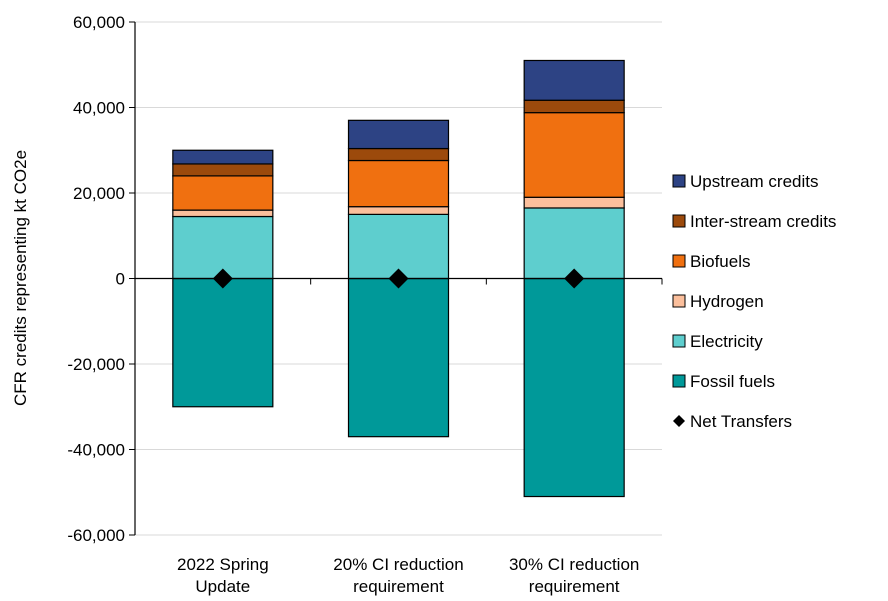  Describe the element at coordinates (96, 535) in the screenshot. I see `y-tick-label: -60,000` at that location.